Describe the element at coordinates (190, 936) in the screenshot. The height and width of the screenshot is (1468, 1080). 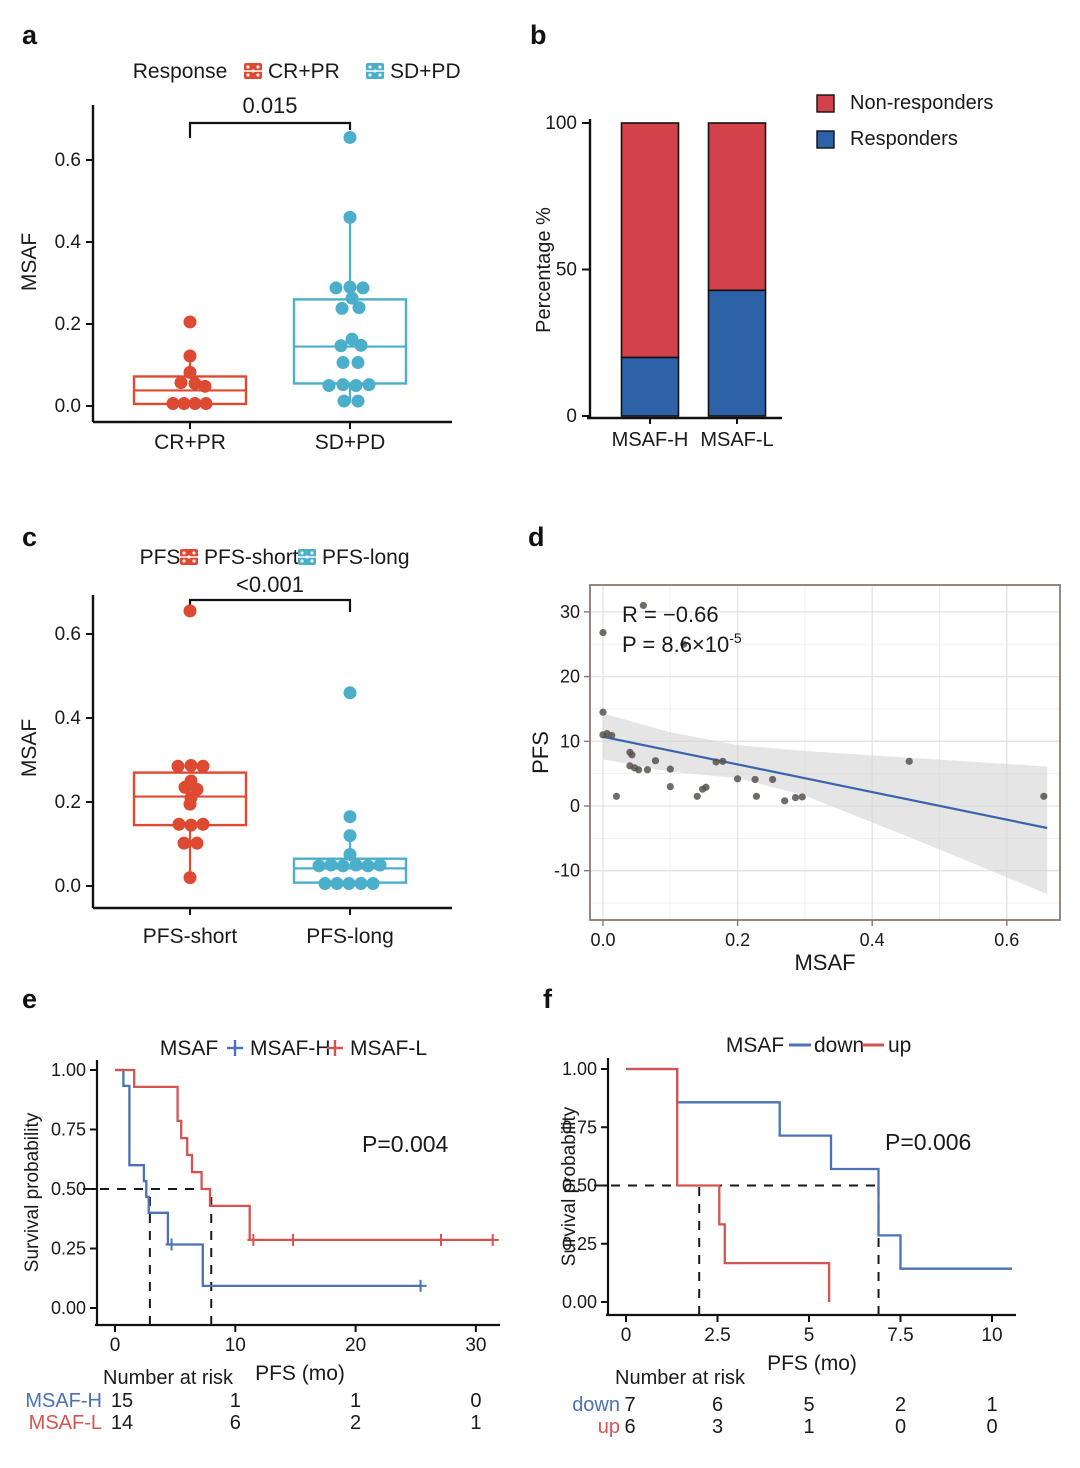
I see `category-label: PFS-short` at that location.